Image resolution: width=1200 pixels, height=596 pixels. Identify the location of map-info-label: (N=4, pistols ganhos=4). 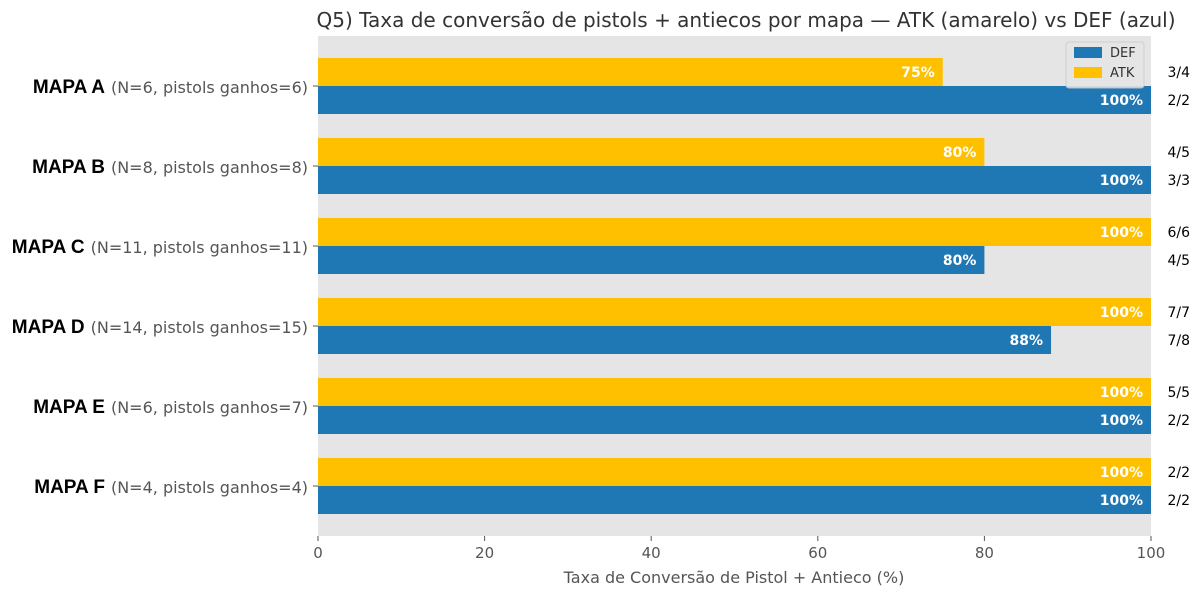
(209, 487).